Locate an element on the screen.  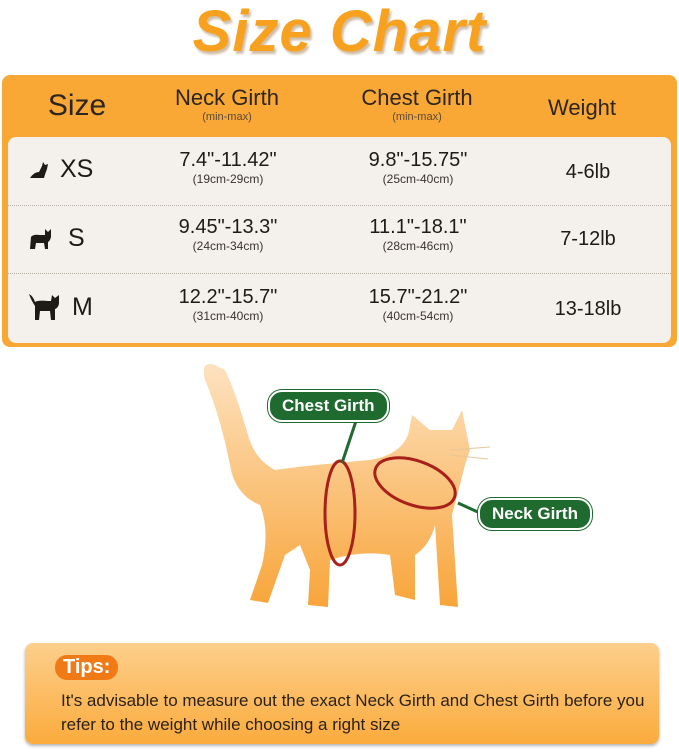
cat-silhouette-icon is located at coordinates (347, 485).